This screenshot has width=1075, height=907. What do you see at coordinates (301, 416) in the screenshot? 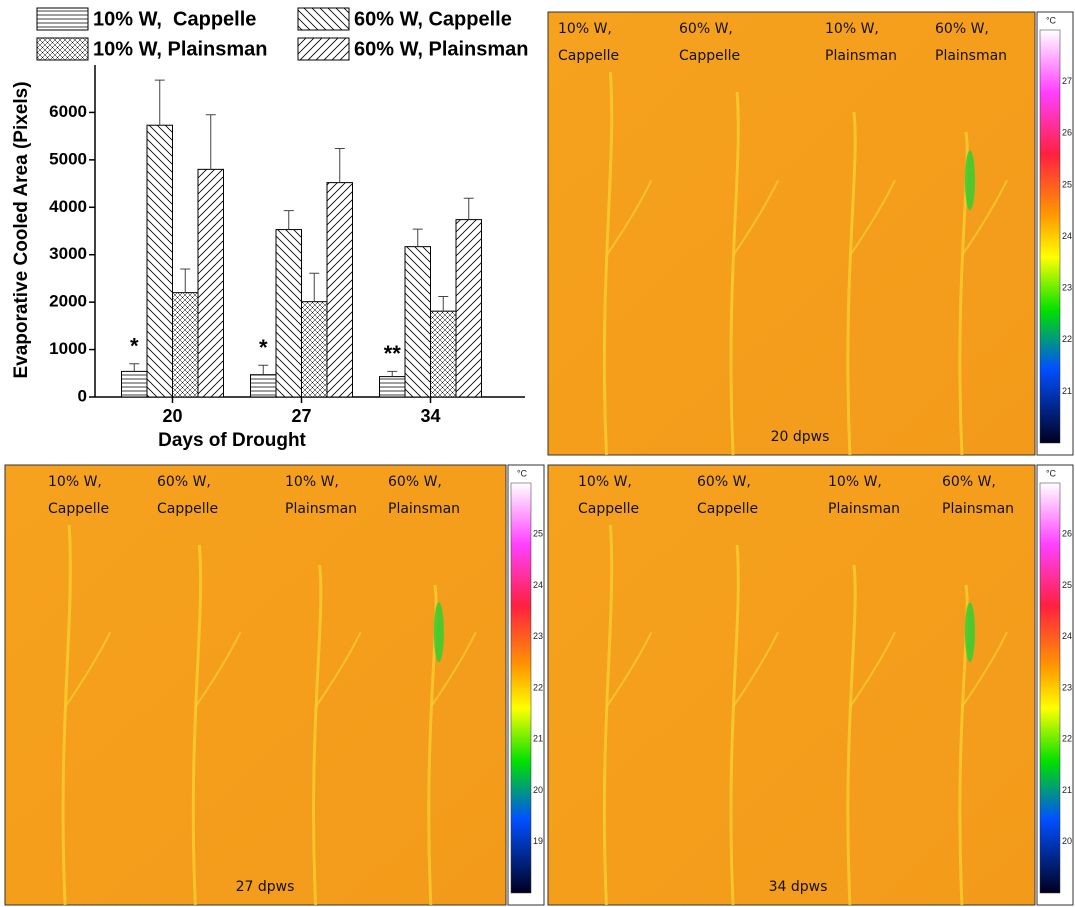
I see `x-tick-label: 27` at bounding box center [301, 416].